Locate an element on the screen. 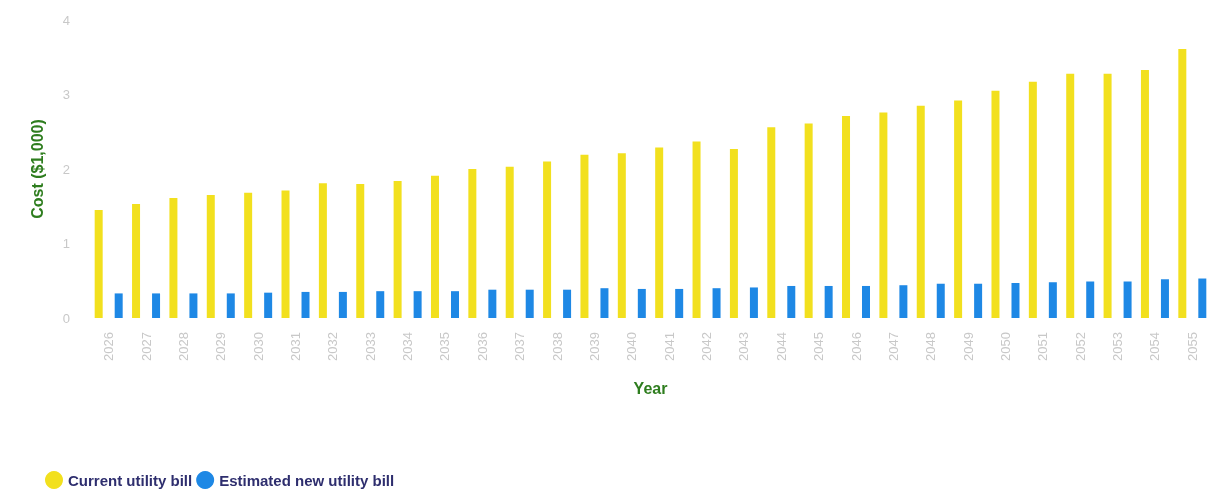  legend-label: Current utility bill is located at coordinates (130, 480).